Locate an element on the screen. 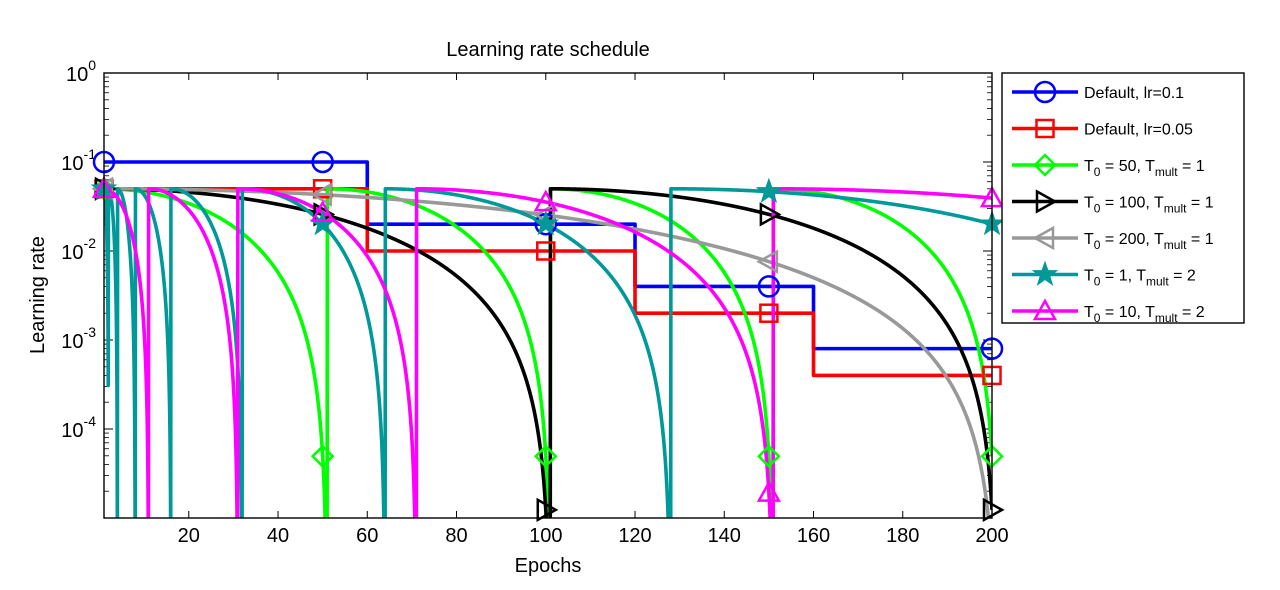  y-tick-exponent: 0 is located at coordinates (92, 65).